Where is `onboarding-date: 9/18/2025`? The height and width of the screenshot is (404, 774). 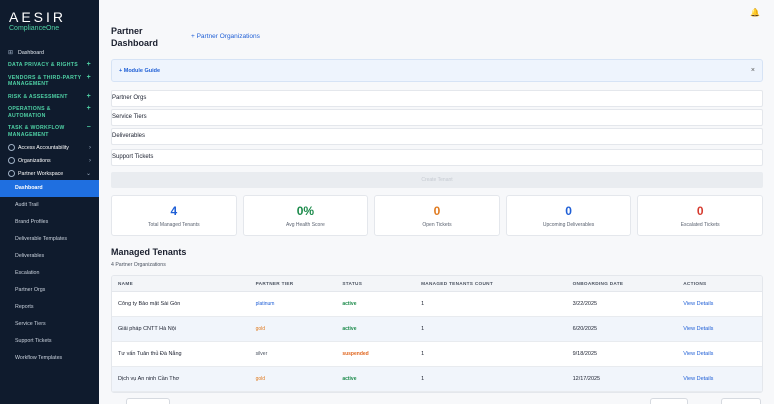
onboarding-date: 9/18/2025 is located at coordinates (585, 354).